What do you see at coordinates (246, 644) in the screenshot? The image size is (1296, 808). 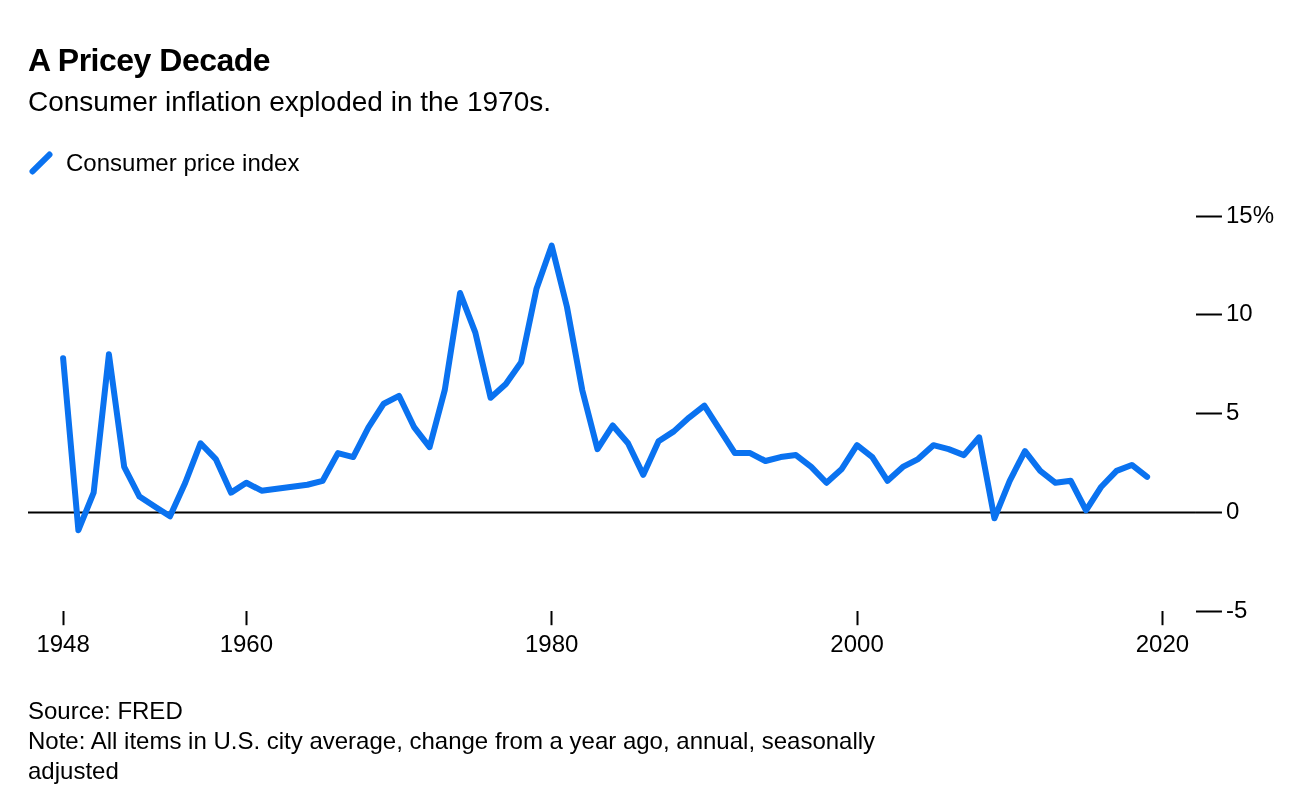 I see `x-tick-label: 1960` at bounding box center [246, 644].